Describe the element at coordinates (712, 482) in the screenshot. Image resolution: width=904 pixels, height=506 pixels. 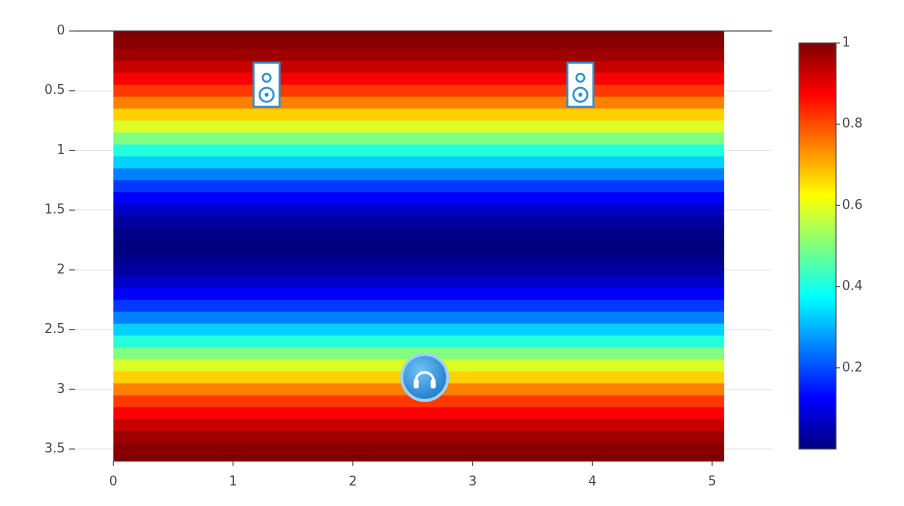
I see `x-tick-label: 5` at that location.